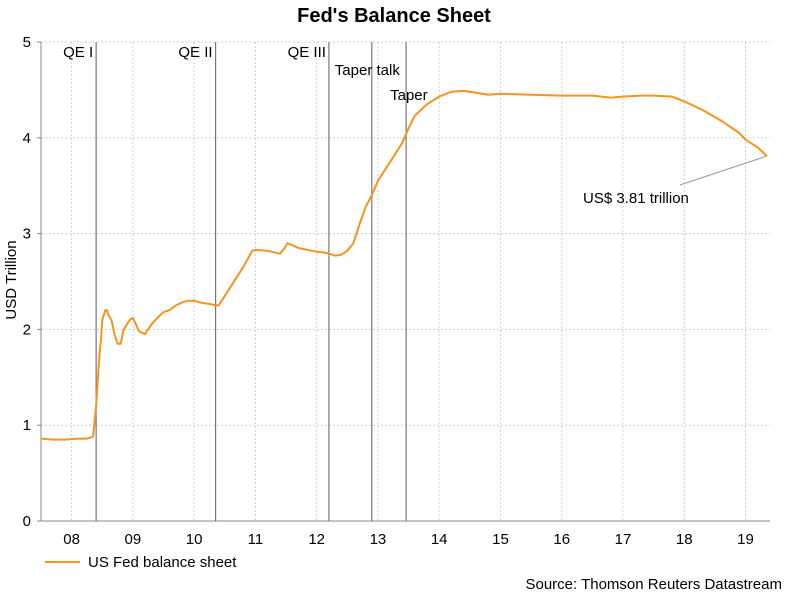 This screenshot has height=592, width=788. I want to click on chart-title: Fed's Balance Sheet, so click(394, 16).